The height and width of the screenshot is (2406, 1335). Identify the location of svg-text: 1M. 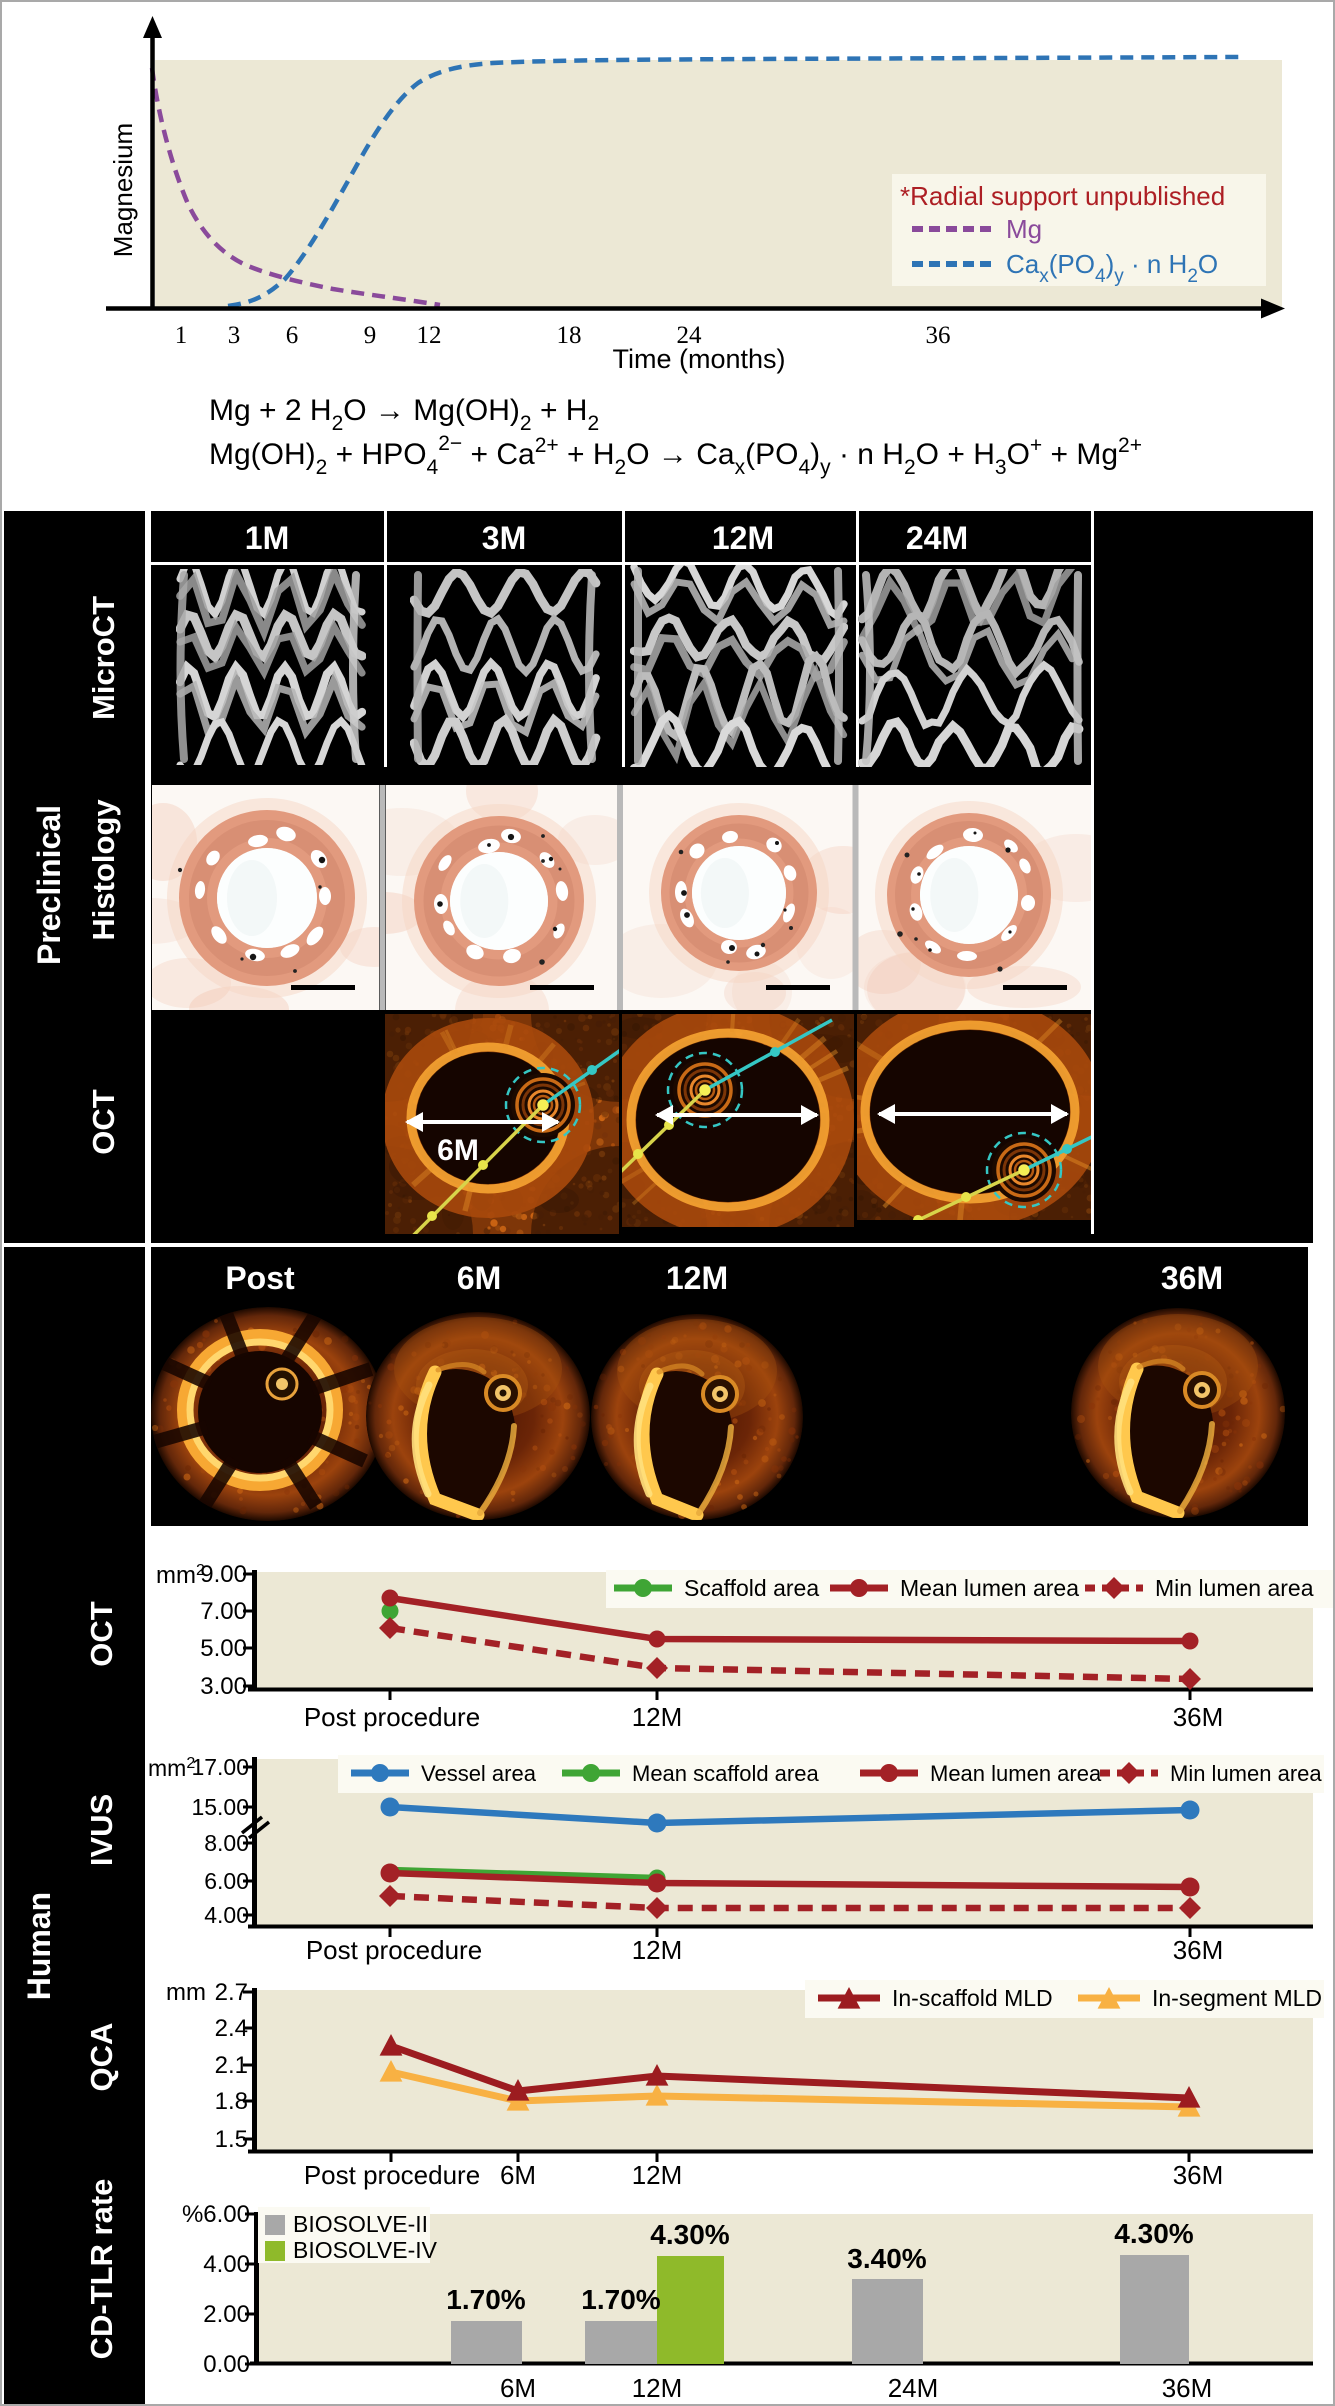
(267, 538).